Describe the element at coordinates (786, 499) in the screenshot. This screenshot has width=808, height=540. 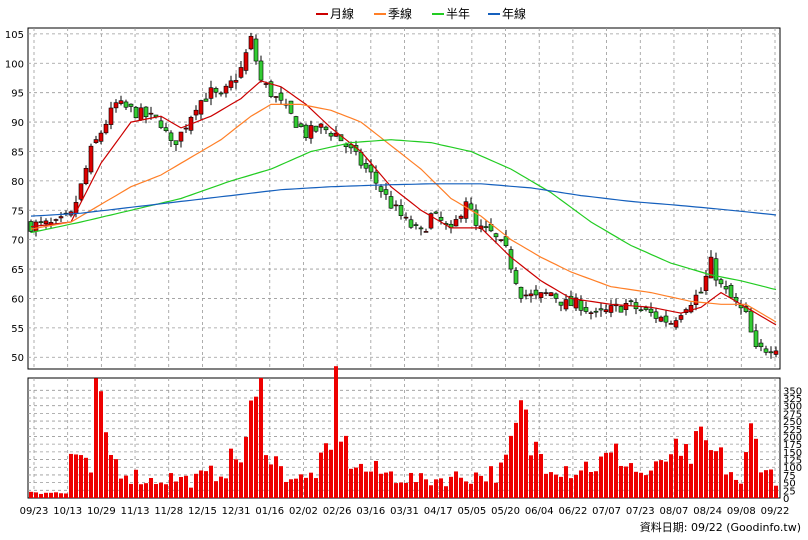
I see `volume-tick-label: 0` at that location.